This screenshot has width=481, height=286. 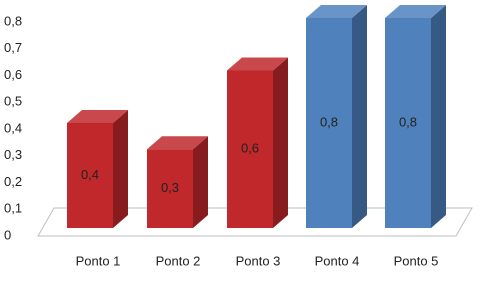 I want to click on data-label: 0,4, so click(x=90, y=174).